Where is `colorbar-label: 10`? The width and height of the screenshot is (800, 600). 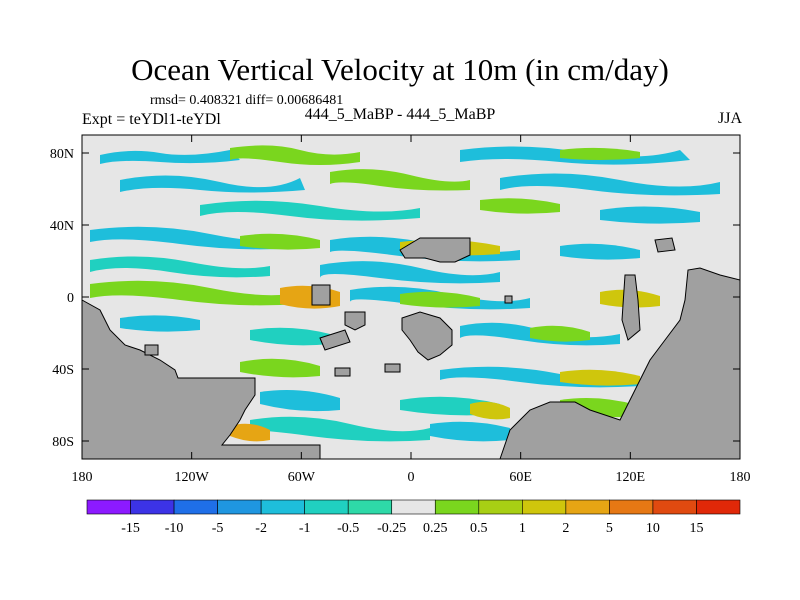
colorbar-label: 10 is located at coordinates (653, 528).